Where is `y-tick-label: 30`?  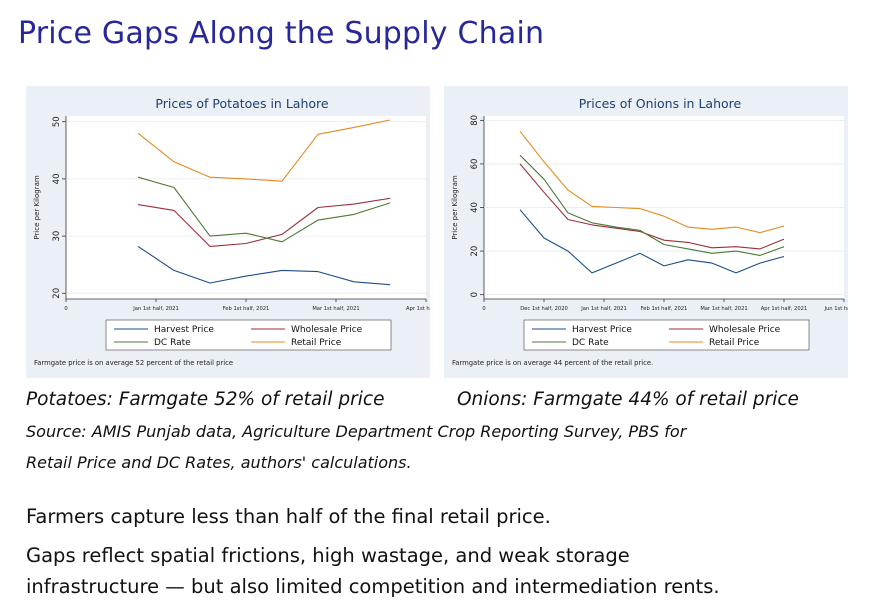
y-tick-label: 30 is located at coordinates (57, 236).